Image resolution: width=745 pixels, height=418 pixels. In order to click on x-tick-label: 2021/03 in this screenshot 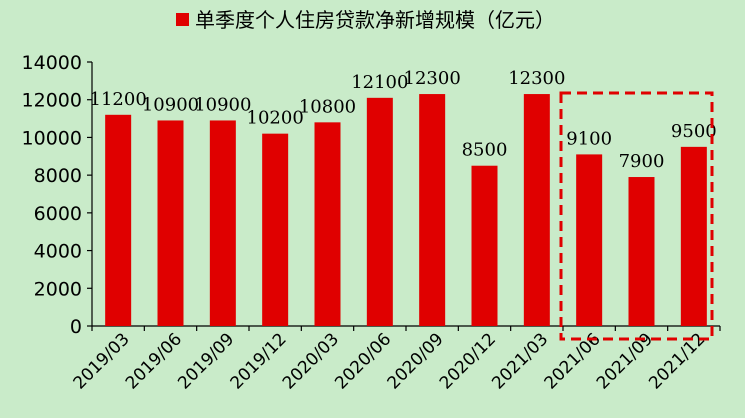, I will do `click(520, 361)`.